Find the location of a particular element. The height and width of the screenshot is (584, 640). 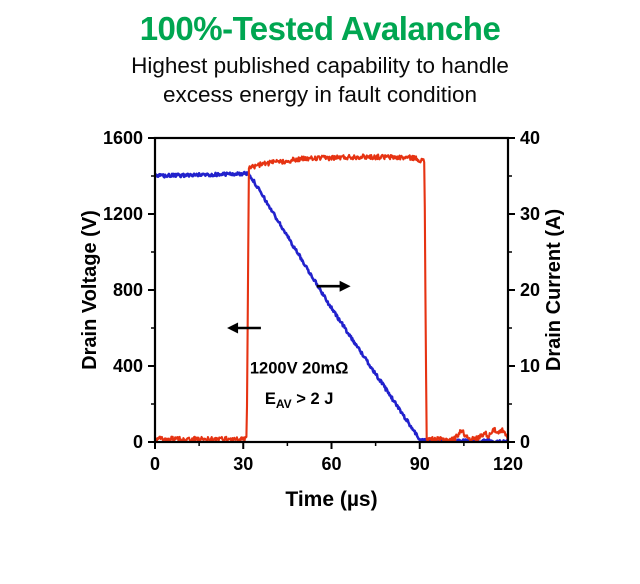

left-tick-label: 1200 is located at coordinates (123, 214).